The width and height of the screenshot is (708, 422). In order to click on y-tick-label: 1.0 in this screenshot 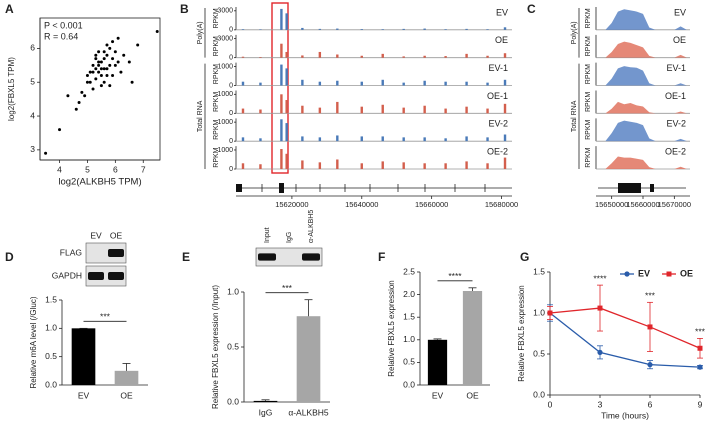, I will do `click(409, 339)`.